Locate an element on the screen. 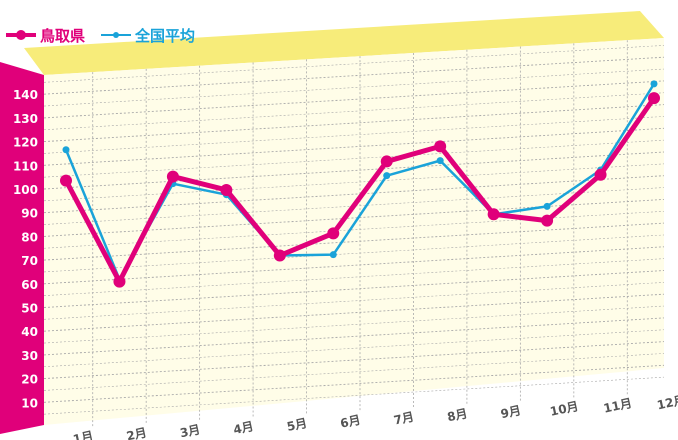 The height and width of the screenshot is (440, 678). x-tick-label: 11月 is located at coordinates (617, 406).